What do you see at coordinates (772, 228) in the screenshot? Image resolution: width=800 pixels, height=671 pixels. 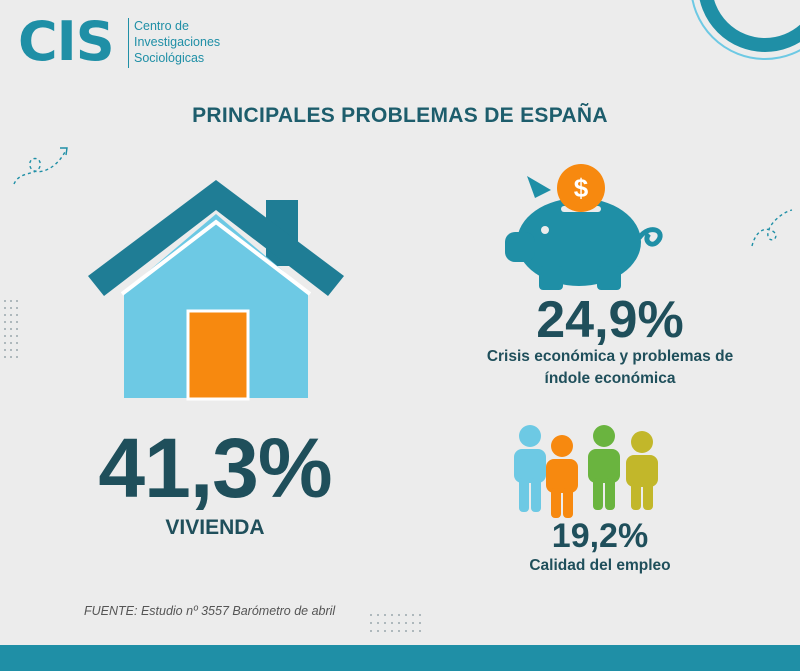 I see `swirl-decoration-right` at bounding box center [772, 228].